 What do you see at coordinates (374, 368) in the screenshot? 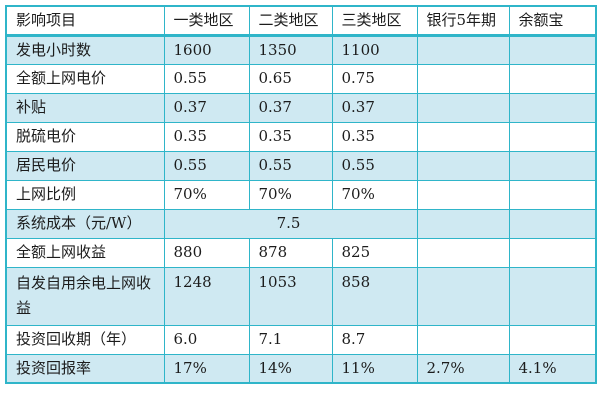
I see `cell: 11%` at bounding box center [374, 368].